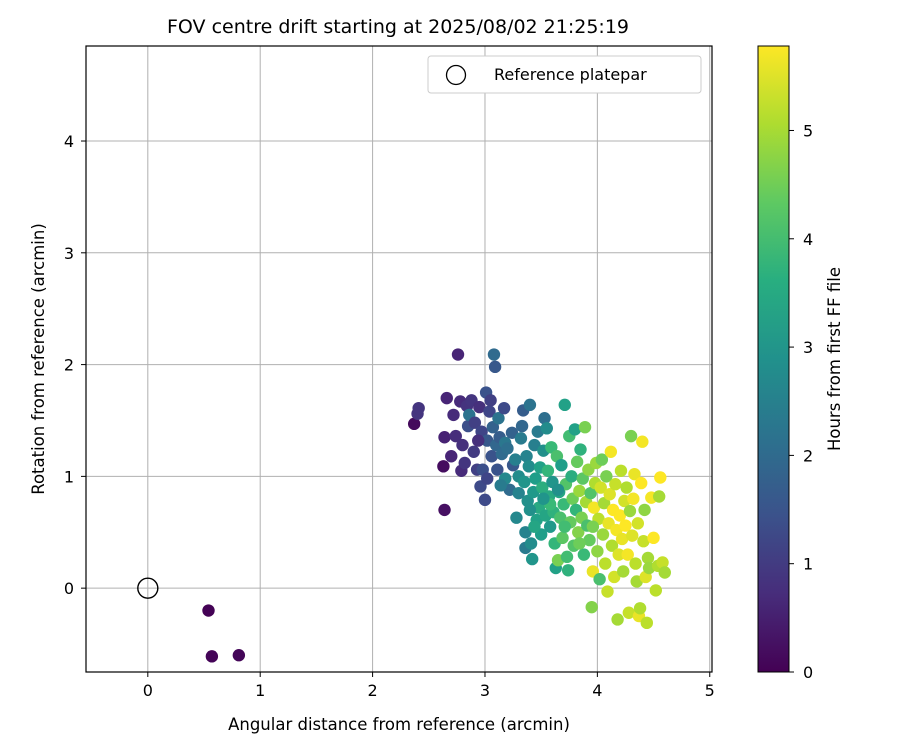  I want to click on reference-marker-layer, so click(148, 588).